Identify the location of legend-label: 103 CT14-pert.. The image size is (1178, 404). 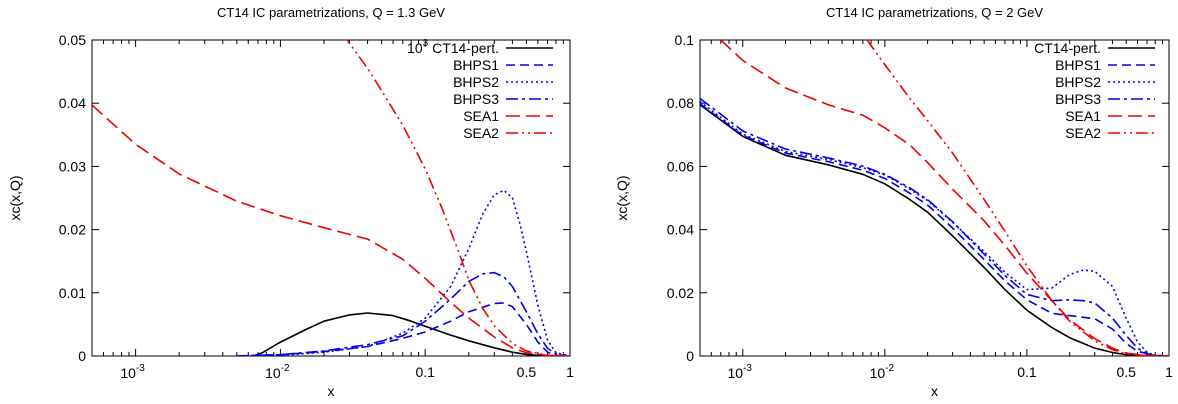
(453, 47).